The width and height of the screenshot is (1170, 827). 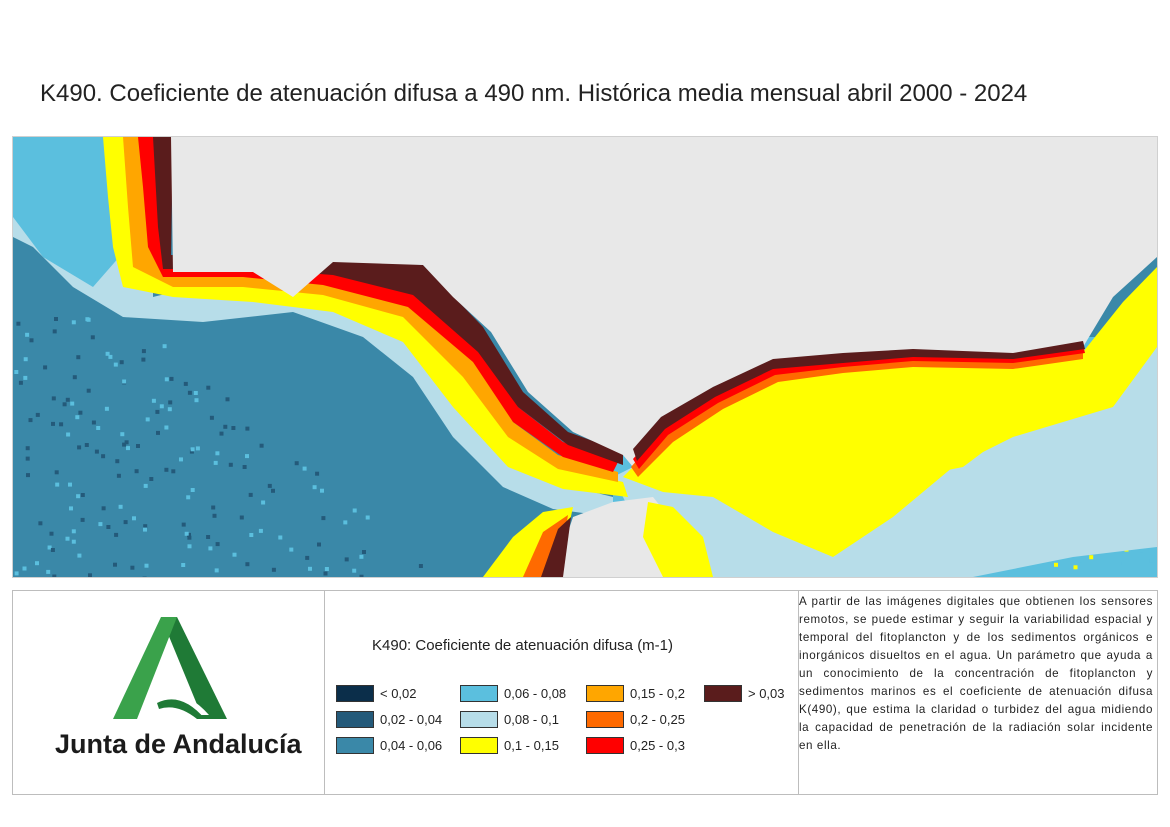 What do you see at coordinates (170, 668) in the screenshot?
I see `junta-logo-icon` at bounding box center [170, 668].